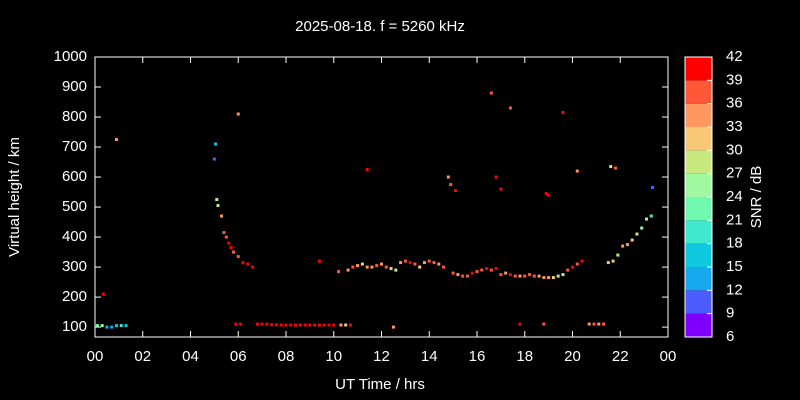 This screenshot has width=800, height=400. I want to click on y-tick-label: 200, so click(74, 296).